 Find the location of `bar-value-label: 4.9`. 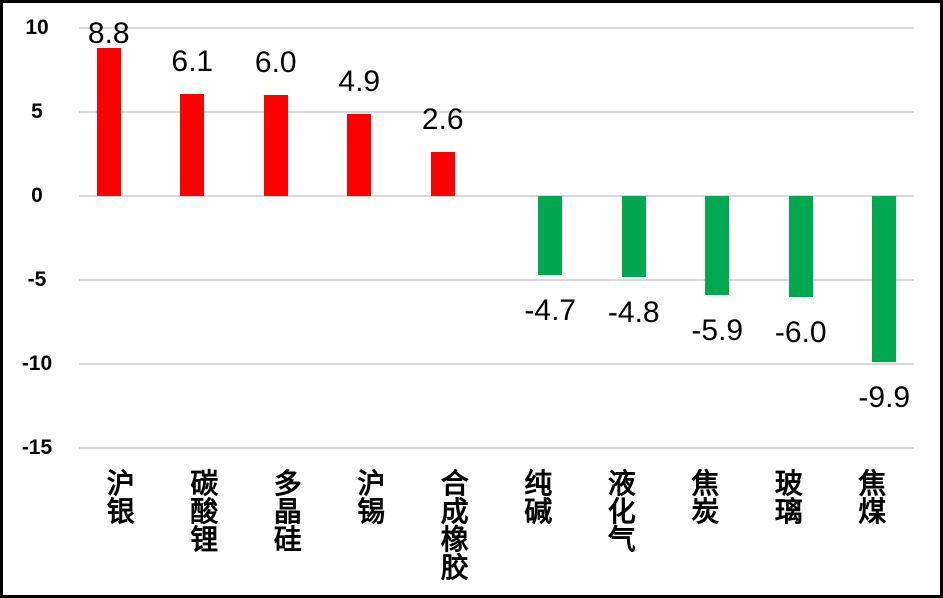

bar-value-label: 4.9 is located at coordinates (359, 81).